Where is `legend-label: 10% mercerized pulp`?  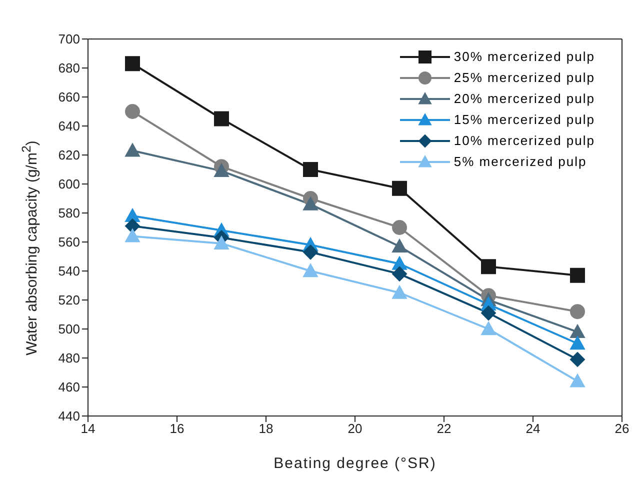
legend-label: 10% mercerized pulp is located at coordinates (524, 140).